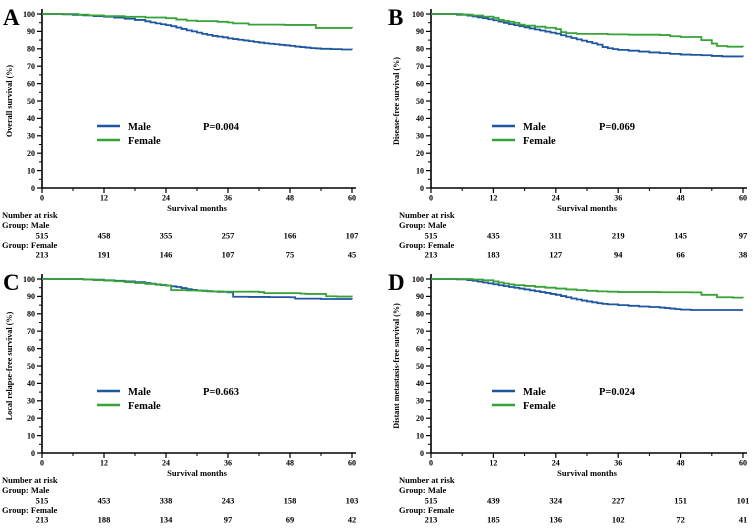 The image size is (753, 530). I want to click on risk-number: 75, so click(290, 255).